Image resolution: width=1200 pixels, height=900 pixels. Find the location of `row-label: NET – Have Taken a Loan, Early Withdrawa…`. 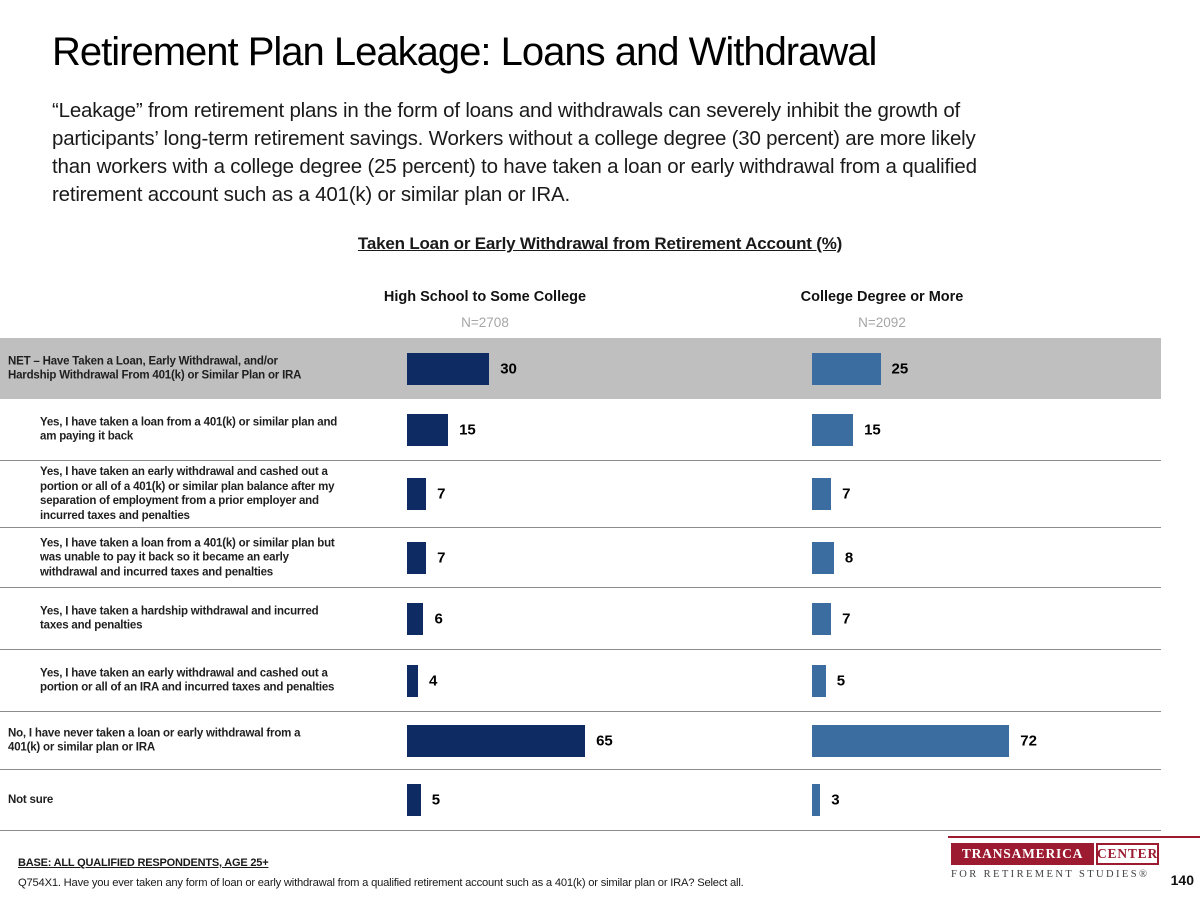

row-label: NET – Have Taken a Loan, Early Withdrawa… is located at coordinates (155, 368).